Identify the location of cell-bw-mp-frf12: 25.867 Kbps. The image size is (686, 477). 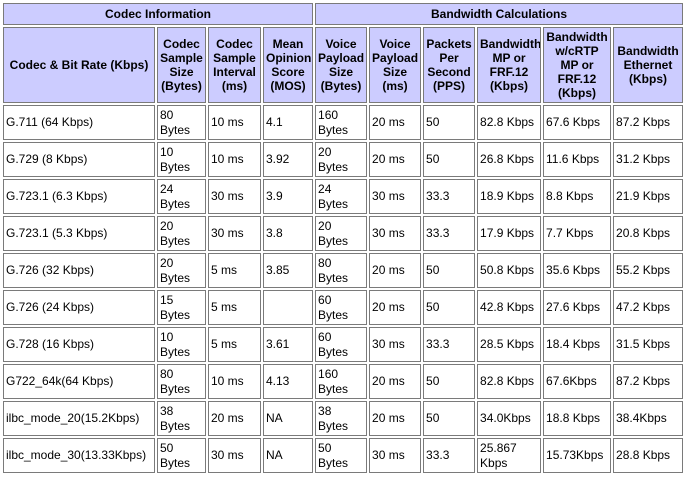
(509, 455).